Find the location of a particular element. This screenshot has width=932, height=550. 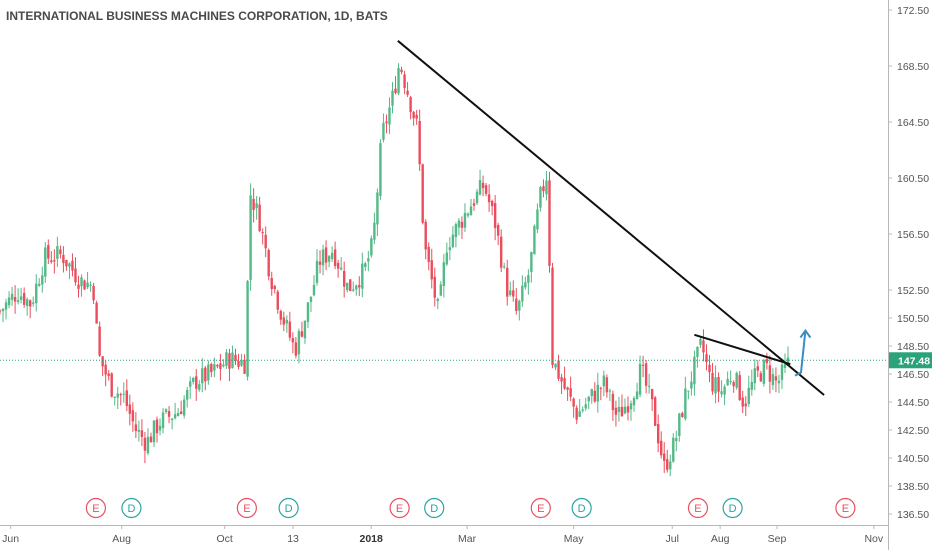

event-label: D is located at coordinates (434, 509).